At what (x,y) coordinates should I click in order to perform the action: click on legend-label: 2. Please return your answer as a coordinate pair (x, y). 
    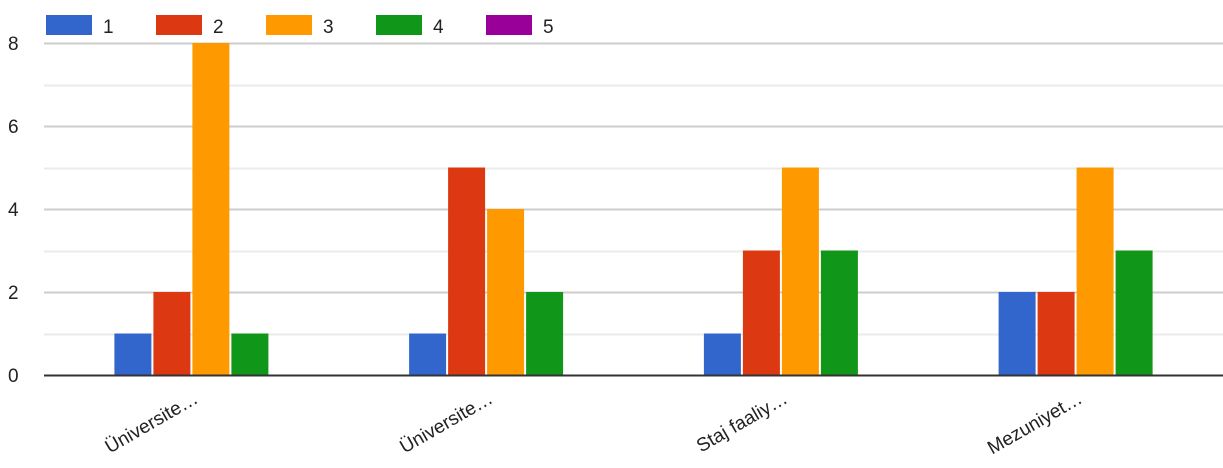
    Looking at the image, I should click on (218, 27).